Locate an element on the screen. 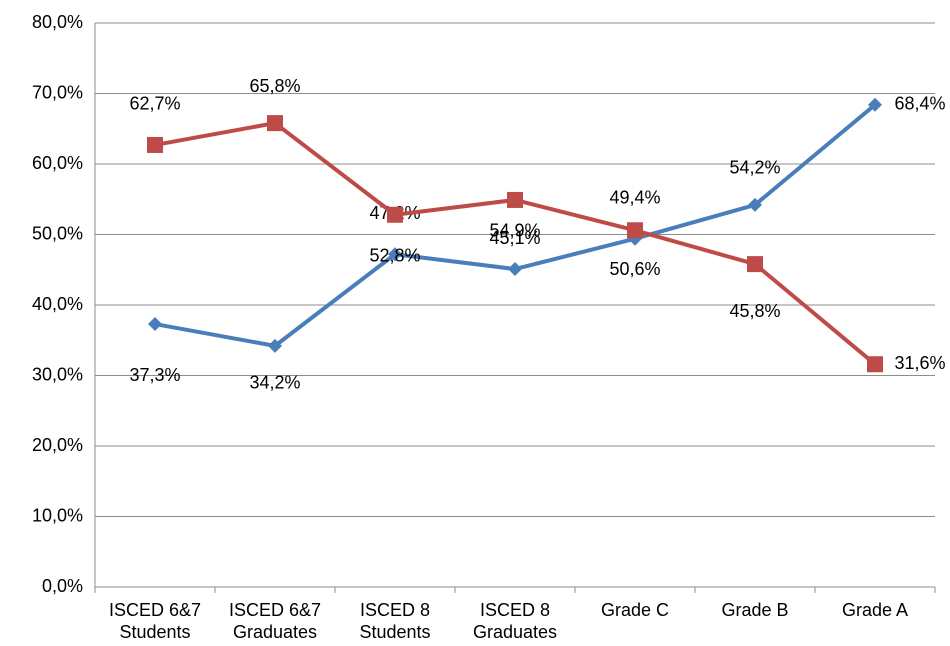 The height and width of the screenshot is (646, 950). y-tick-label: 80,0% is located at coordinates (57, 22).